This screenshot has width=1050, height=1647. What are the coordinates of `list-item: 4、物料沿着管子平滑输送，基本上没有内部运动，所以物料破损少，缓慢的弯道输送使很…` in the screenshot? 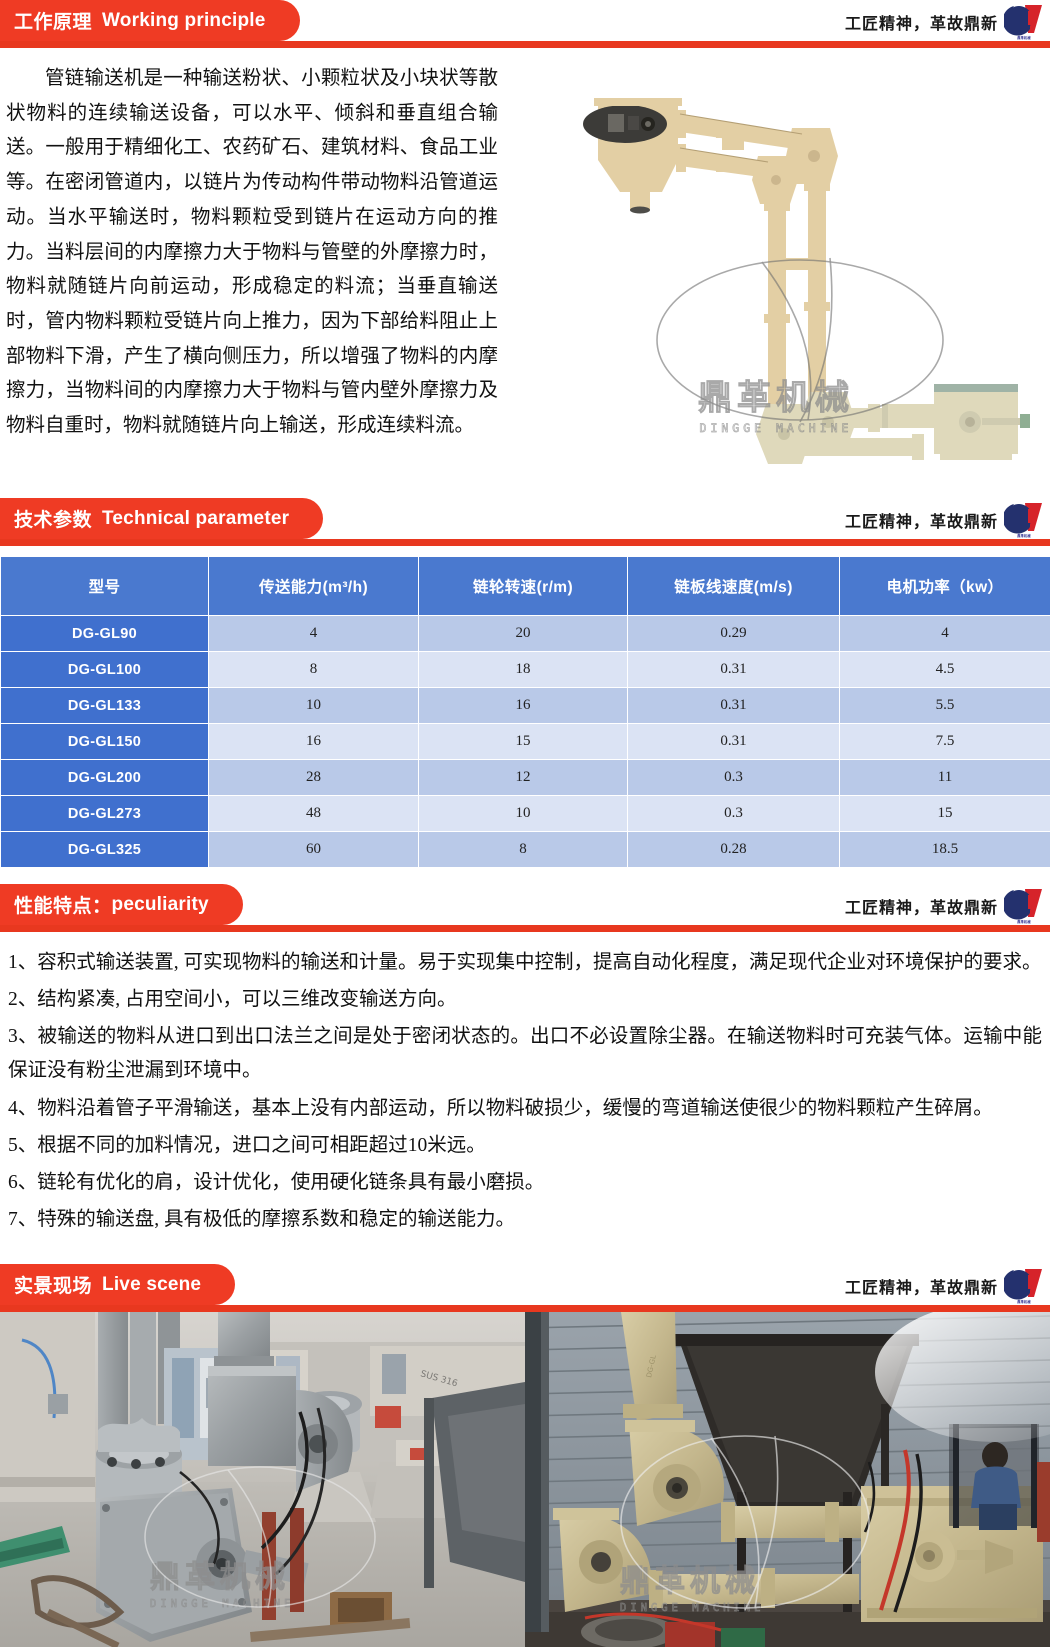 It's located at (525, 1109).